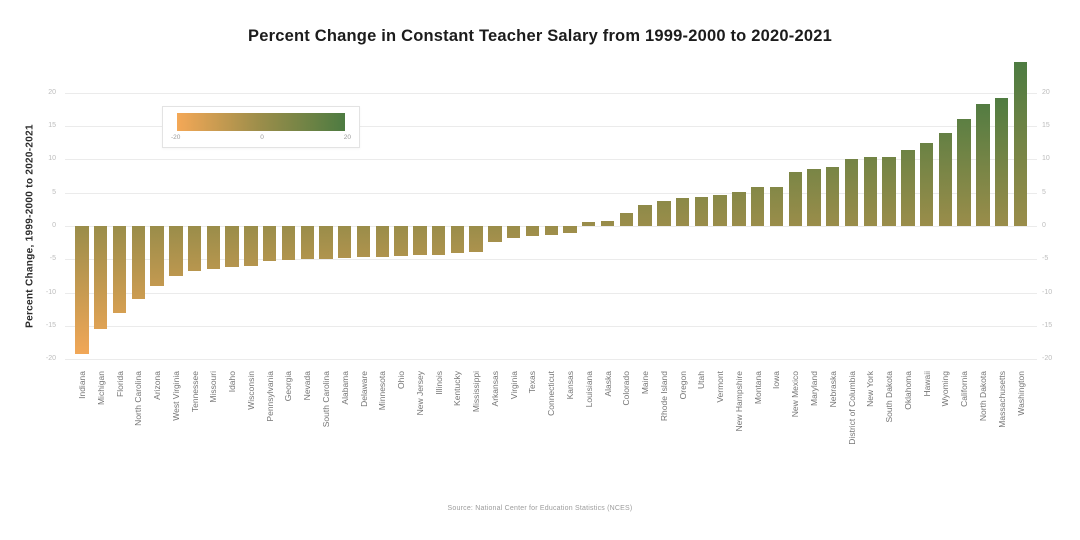  I want to click on legend-min-label: -20, so click(176, 137).